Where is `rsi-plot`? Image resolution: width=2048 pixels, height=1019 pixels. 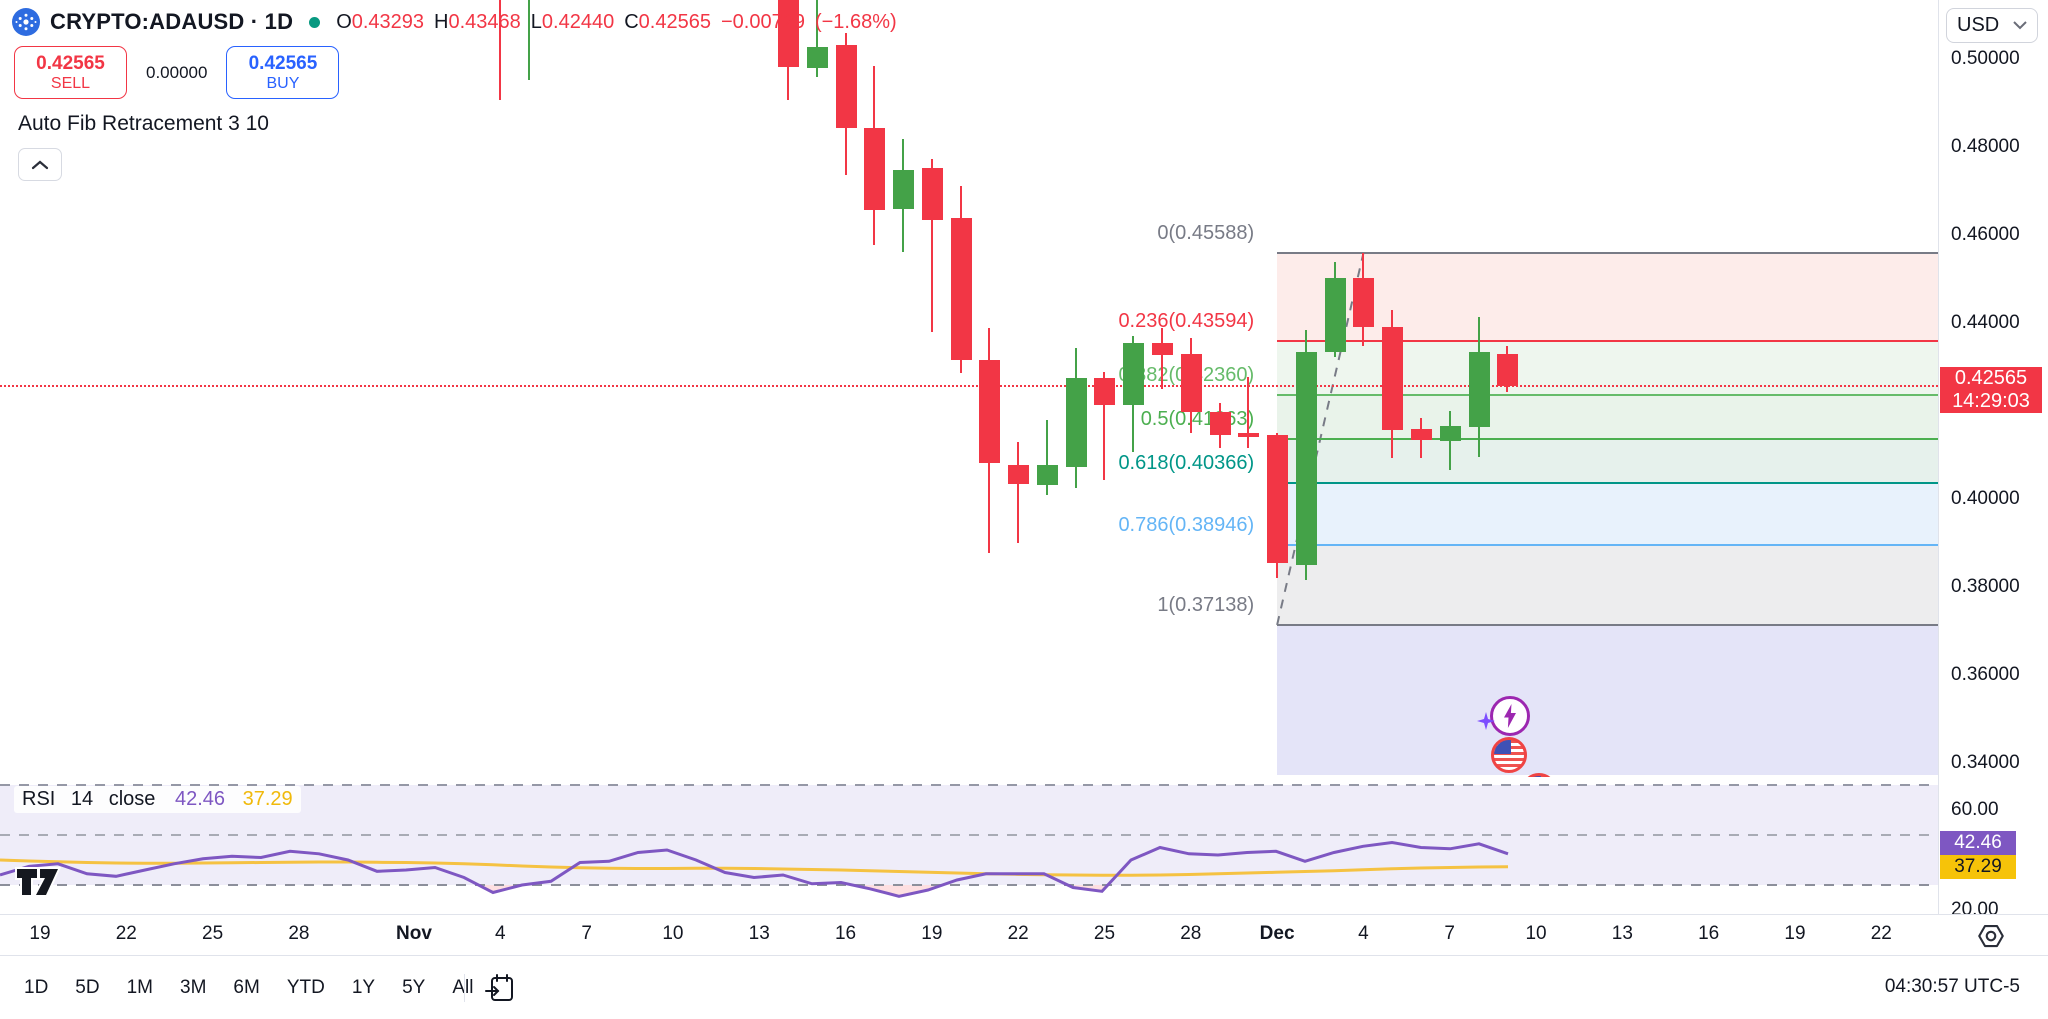 rsi-plot is located at coordinates (969, 841).